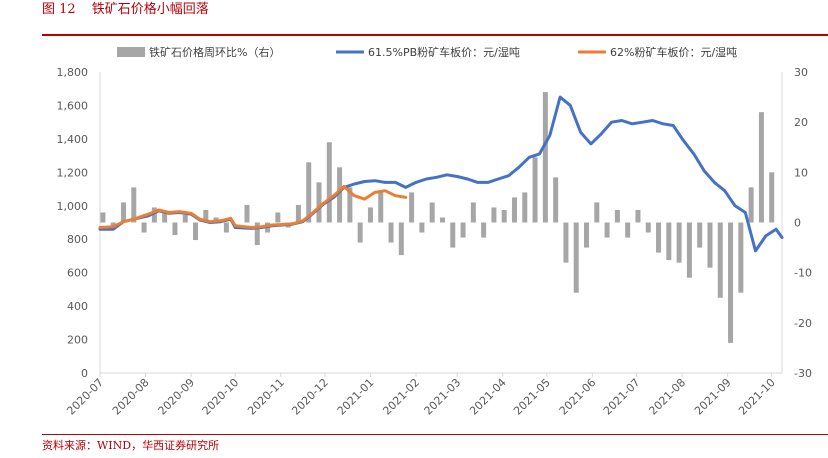  Describe the element at coordinates (77, 239) in the screenshot. I see `y-left-tick-label: 800` at that location.